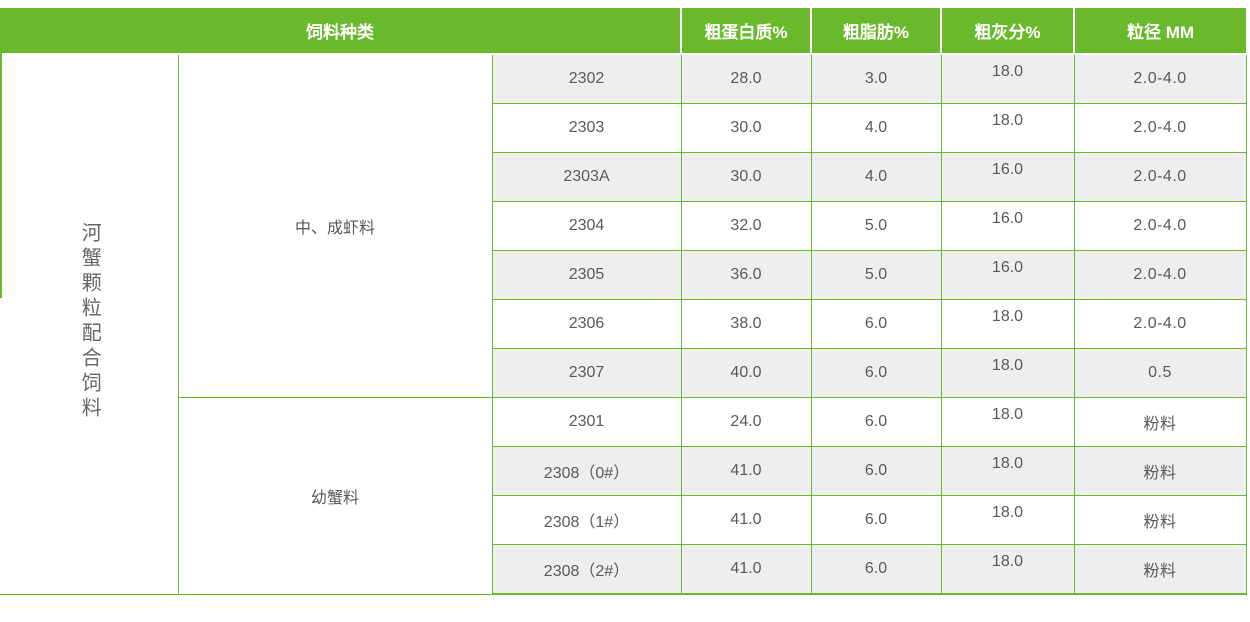  Describe the element at coordinates (586, 128) in the screenshot. I see `product-code-cell: 2303` at that location.